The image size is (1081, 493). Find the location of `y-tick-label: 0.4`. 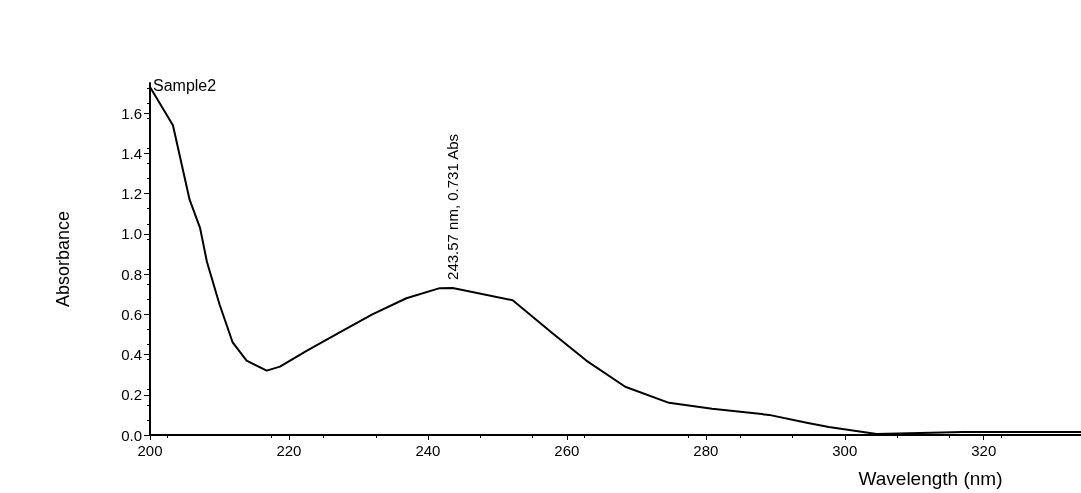

y-tick-label: 0.4 is located at coordinates (131, 355).